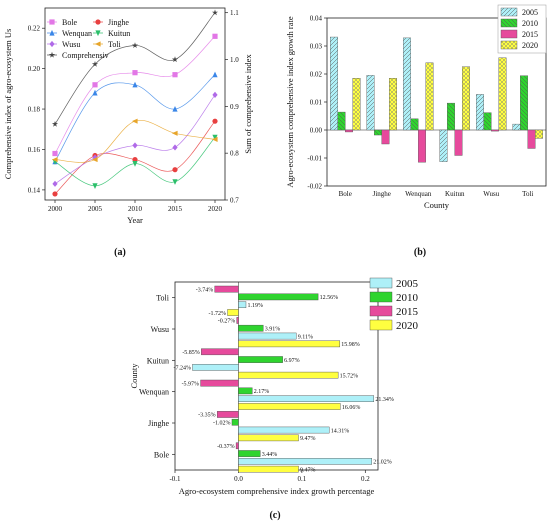  I want to click on data-label-2015-kuitun: -5.85%, so click(191, 353).